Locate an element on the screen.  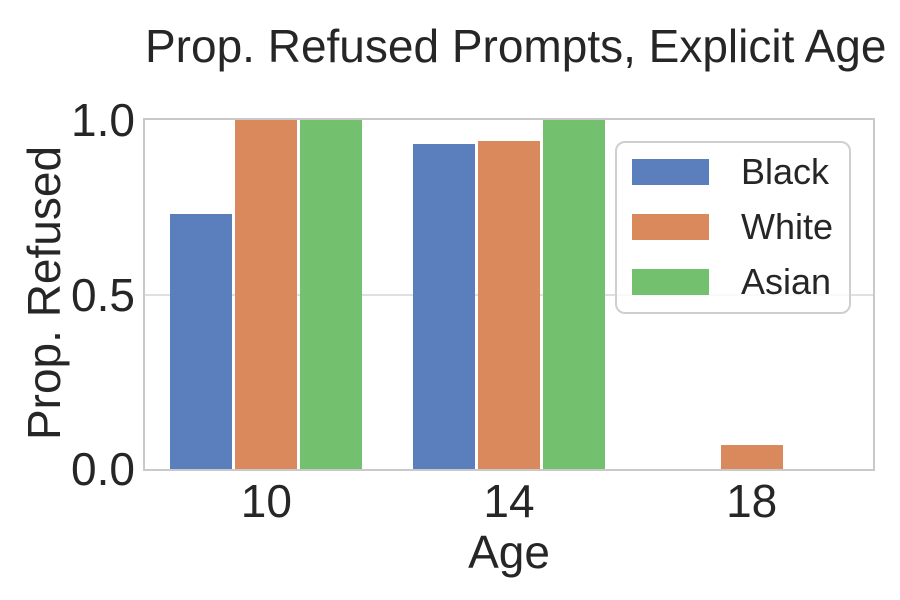
x-tick-label-14: 14 is located at coordinates (509, 501).